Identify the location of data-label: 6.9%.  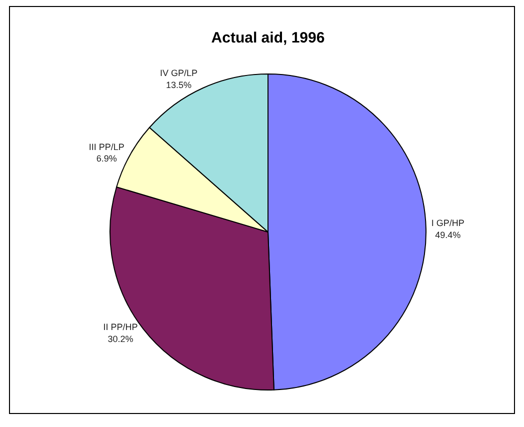
(106, 159).